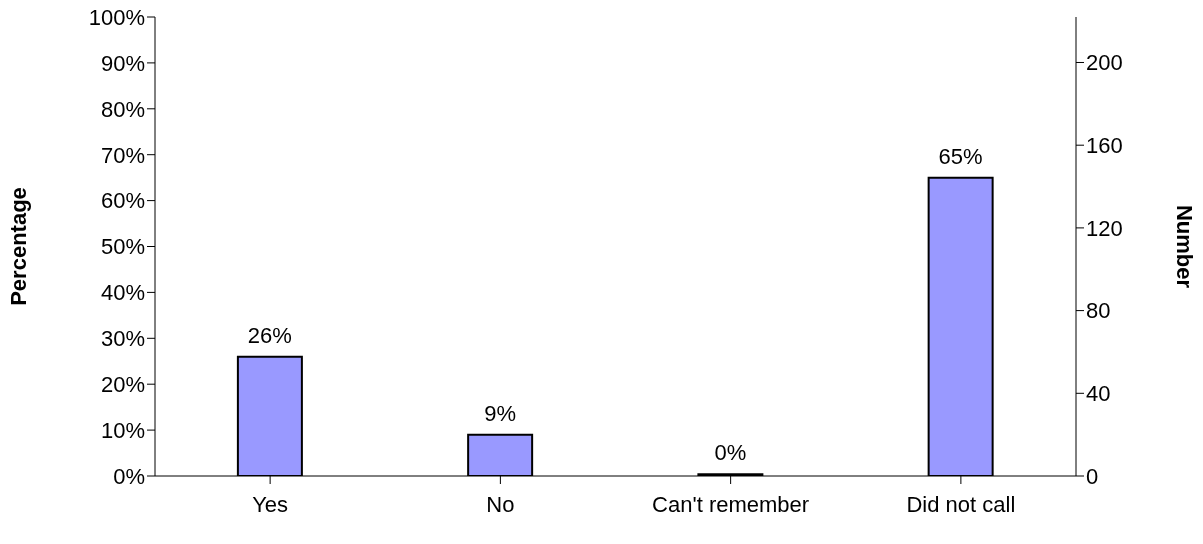 This screenshot has width=1203, height=544. Describe the element at coordinates (269, 335) in the screenshot. I see `data-label: 26%` at that location.